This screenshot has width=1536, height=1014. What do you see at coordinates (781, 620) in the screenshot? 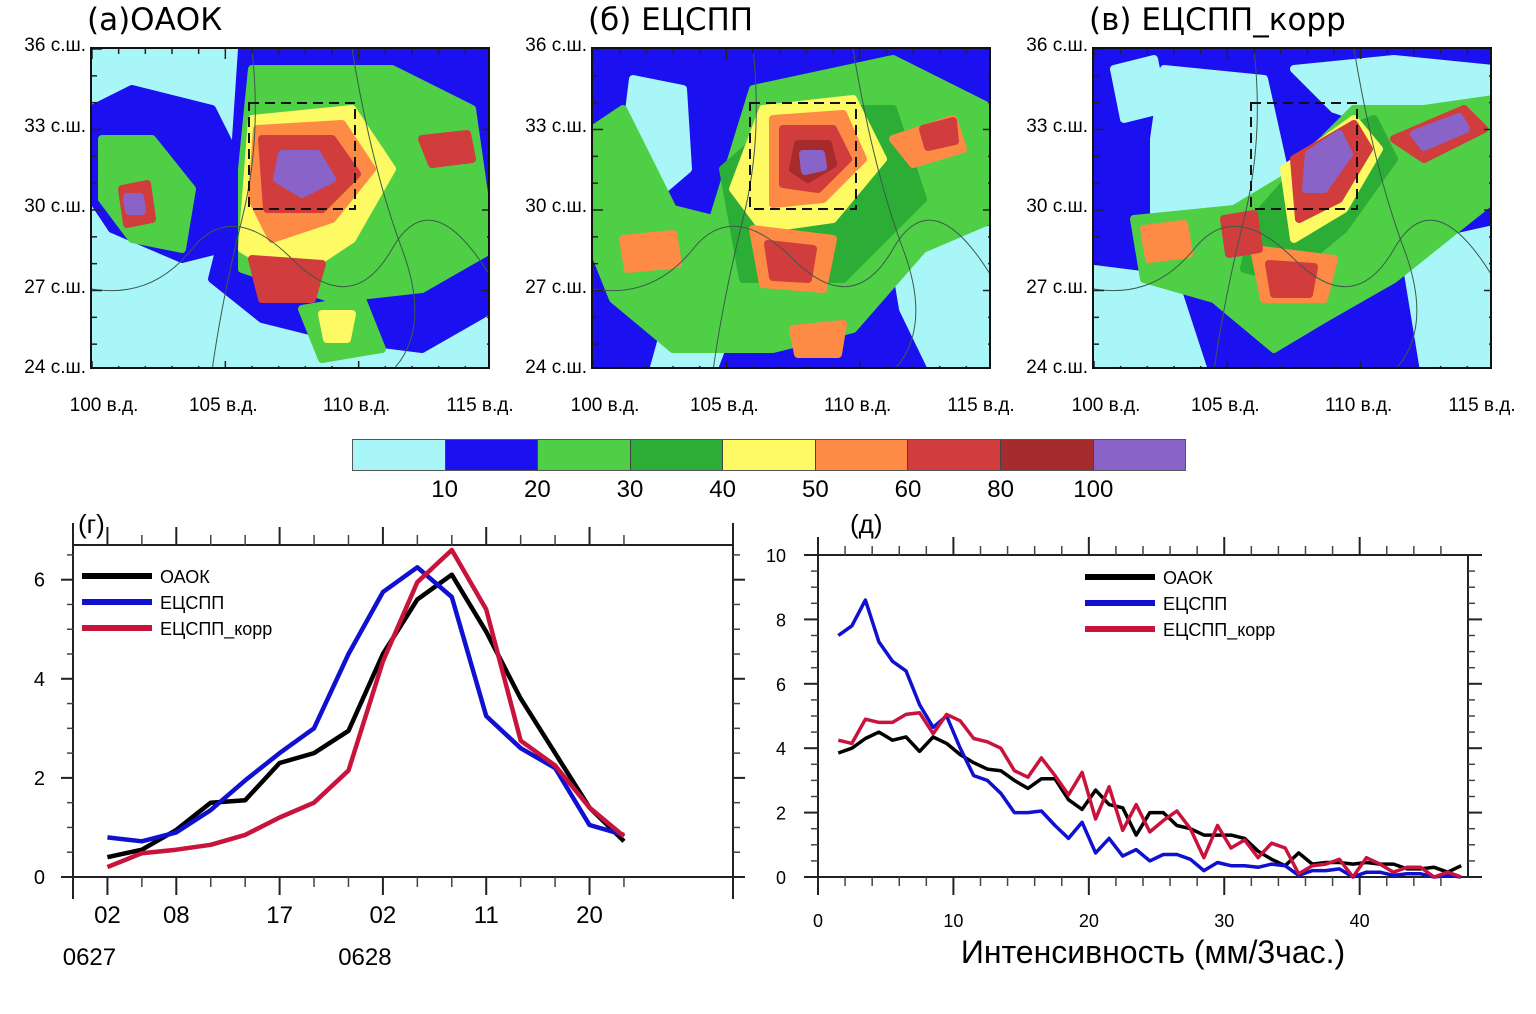
I see `y-tick-label: 8` at bounding box center [781, 620].